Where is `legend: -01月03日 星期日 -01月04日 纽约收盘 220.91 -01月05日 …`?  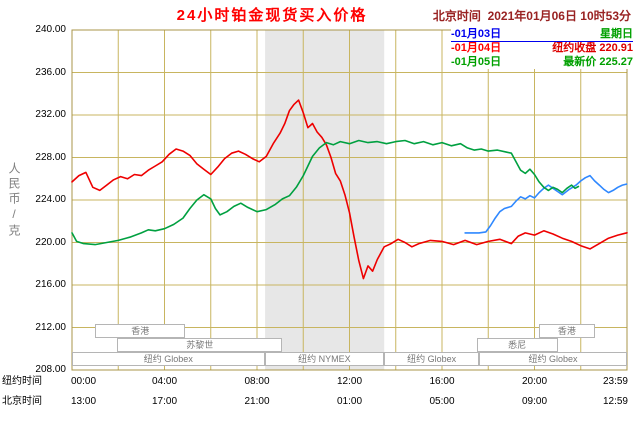
legend: -01月03日 星期日 -01月04日 纽约收盘 220.91 -01月05日 … is located at coordinates (542, 48).